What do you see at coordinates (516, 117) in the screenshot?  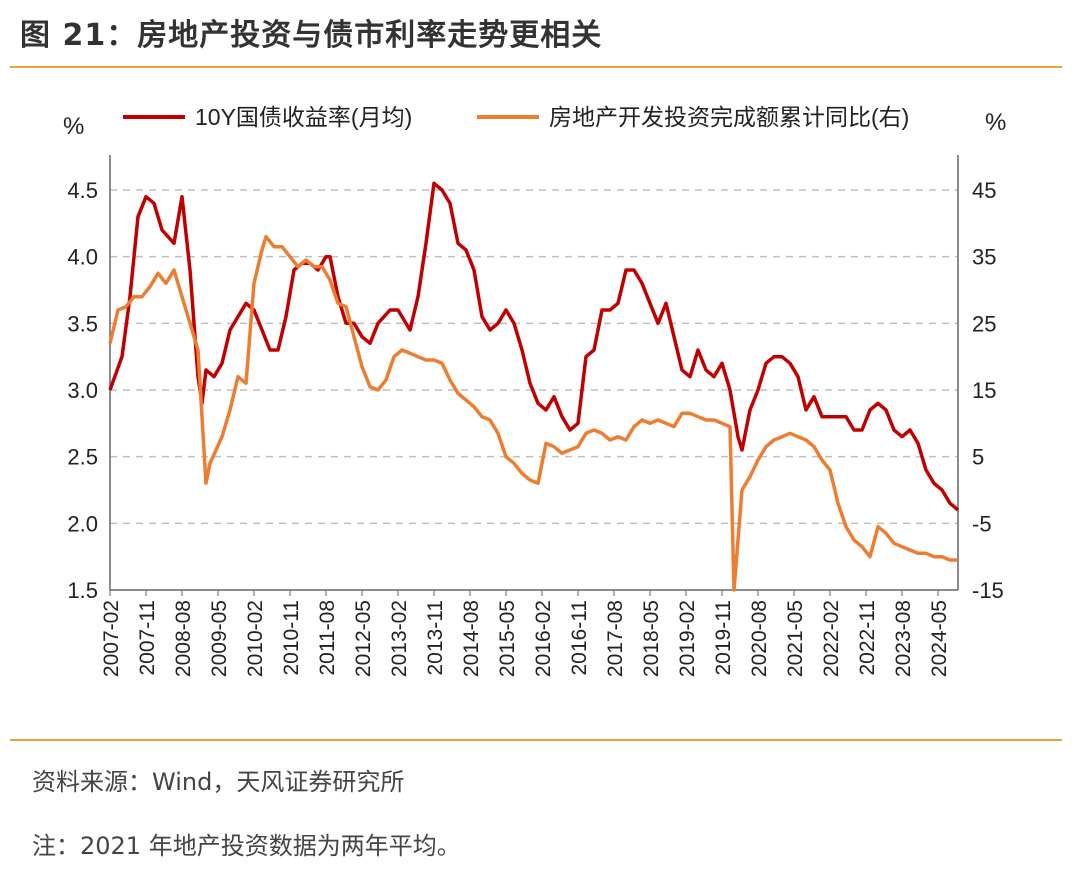 I see `legend: 10Y国债收益率(月均) 房地产开发投资完成额累计同比(右)` at bounding box center [516, 117].